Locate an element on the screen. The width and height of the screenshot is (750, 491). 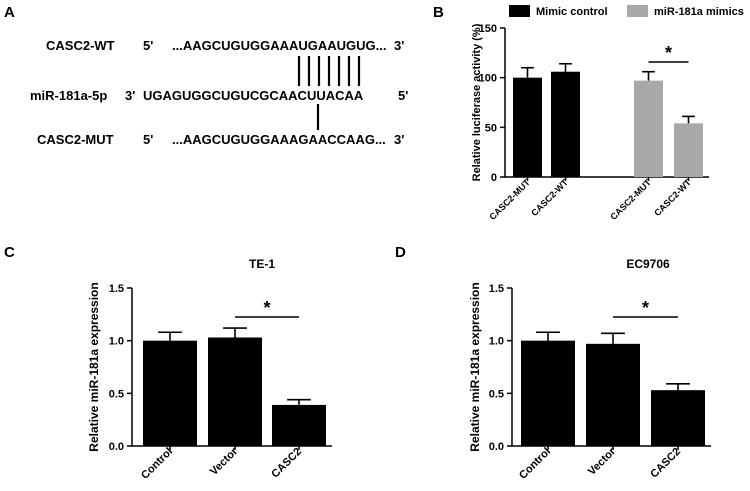
mir-name: miR-181a-5p is located at coordinates (69, 95).